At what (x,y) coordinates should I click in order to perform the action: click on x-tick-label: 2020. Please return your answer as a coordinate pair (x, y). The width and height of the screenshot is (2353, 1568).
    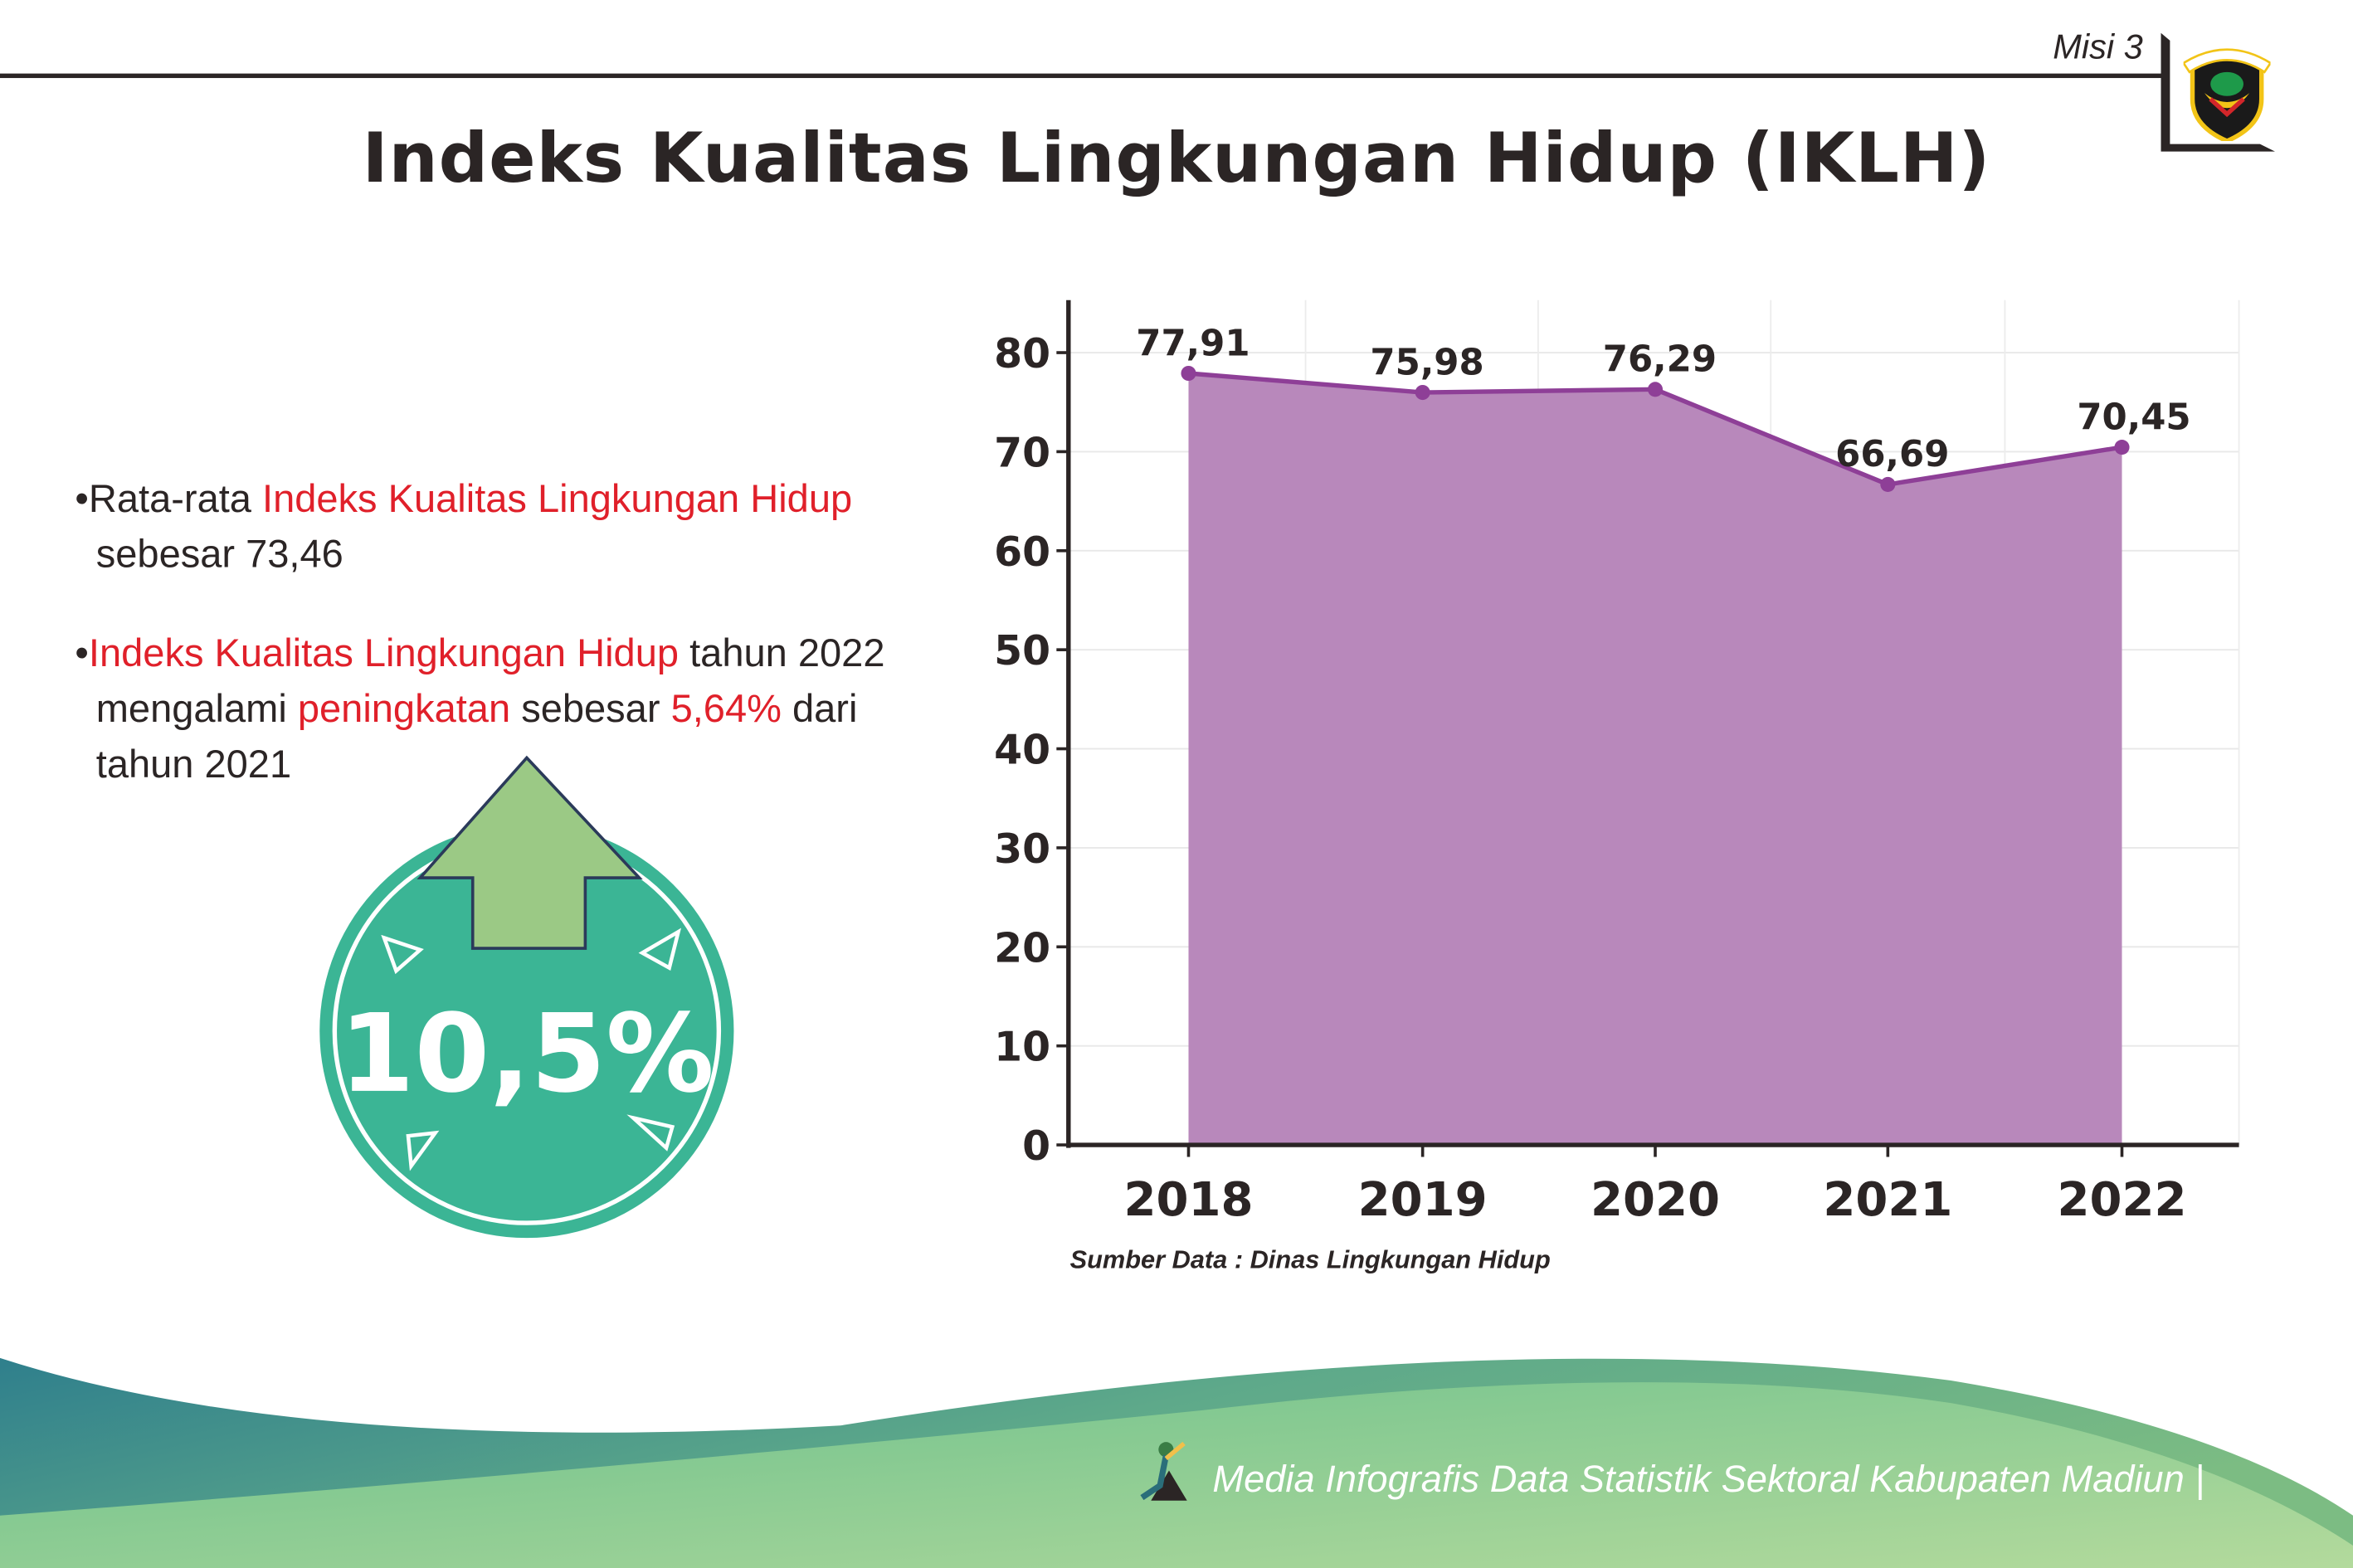
    Looking at the image, I should click on (1655, 1200).